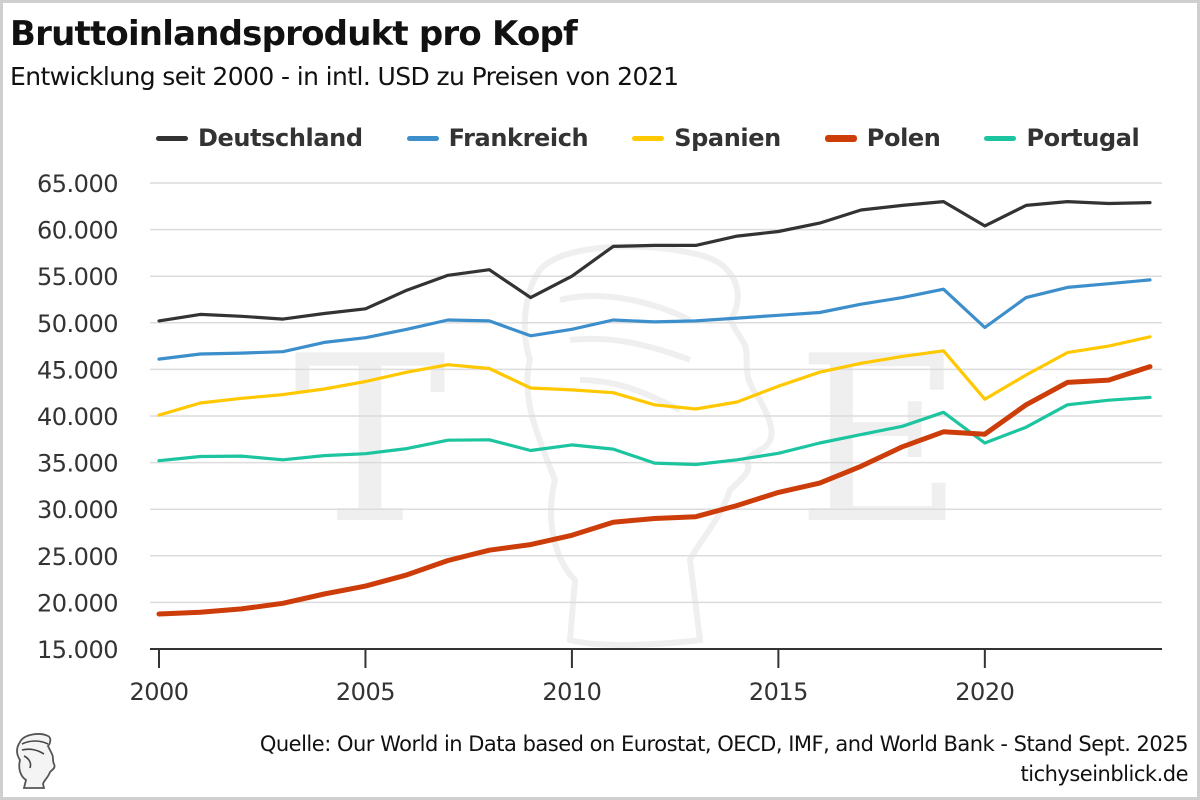 Image resolution: width=1200 pixels, height=800 pixels. I want to click on legend-item-frankreich: Frankreich, so click(497, 138).